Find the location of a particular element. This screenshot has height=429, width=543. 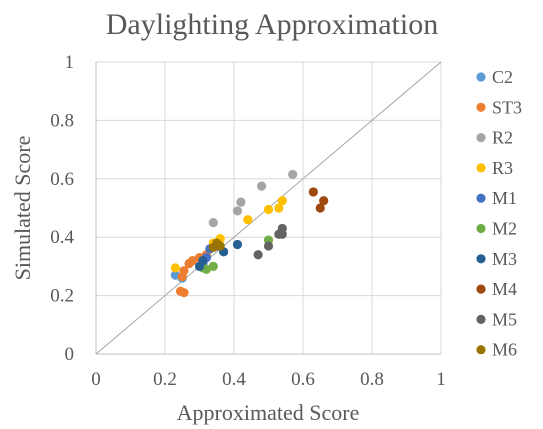

x-tick-label: 0.2 is located at coordinates (165, 379).